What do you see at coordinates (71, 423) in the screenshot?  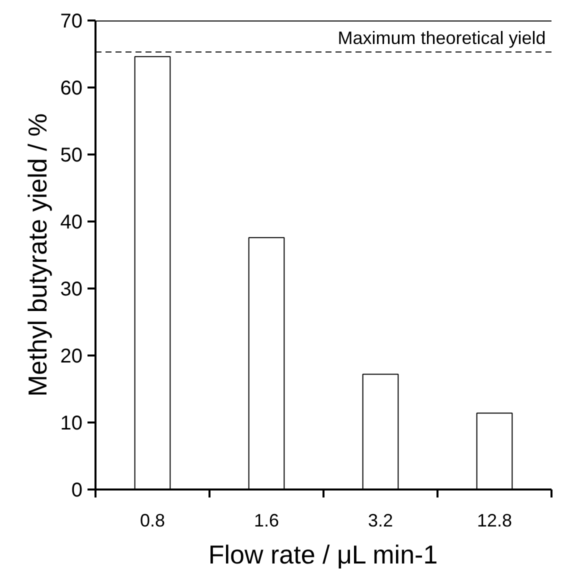 I see `y-tick-label: 10` at bounding box center [71, 423].